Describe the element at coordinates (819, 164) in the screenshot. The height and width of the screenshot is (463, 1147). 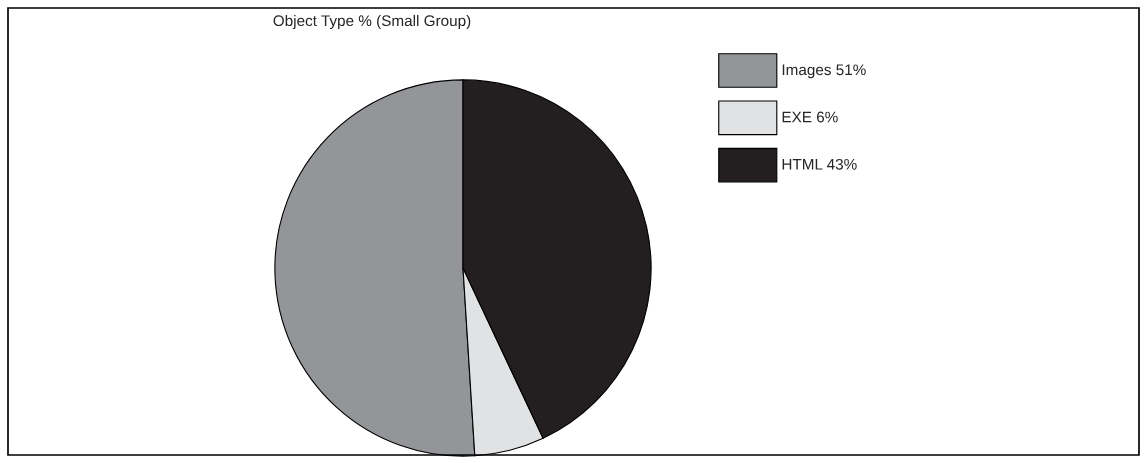
I see `legend-label: HTML 43%` at that location.